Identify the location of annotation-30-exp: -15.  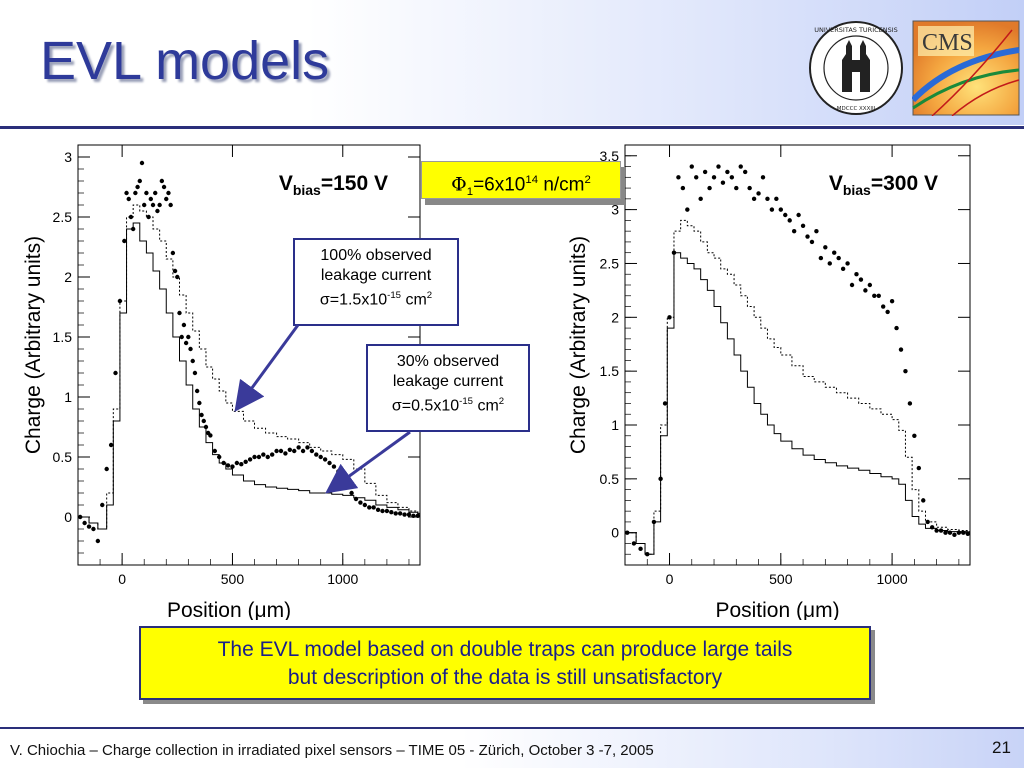
(466, 401).